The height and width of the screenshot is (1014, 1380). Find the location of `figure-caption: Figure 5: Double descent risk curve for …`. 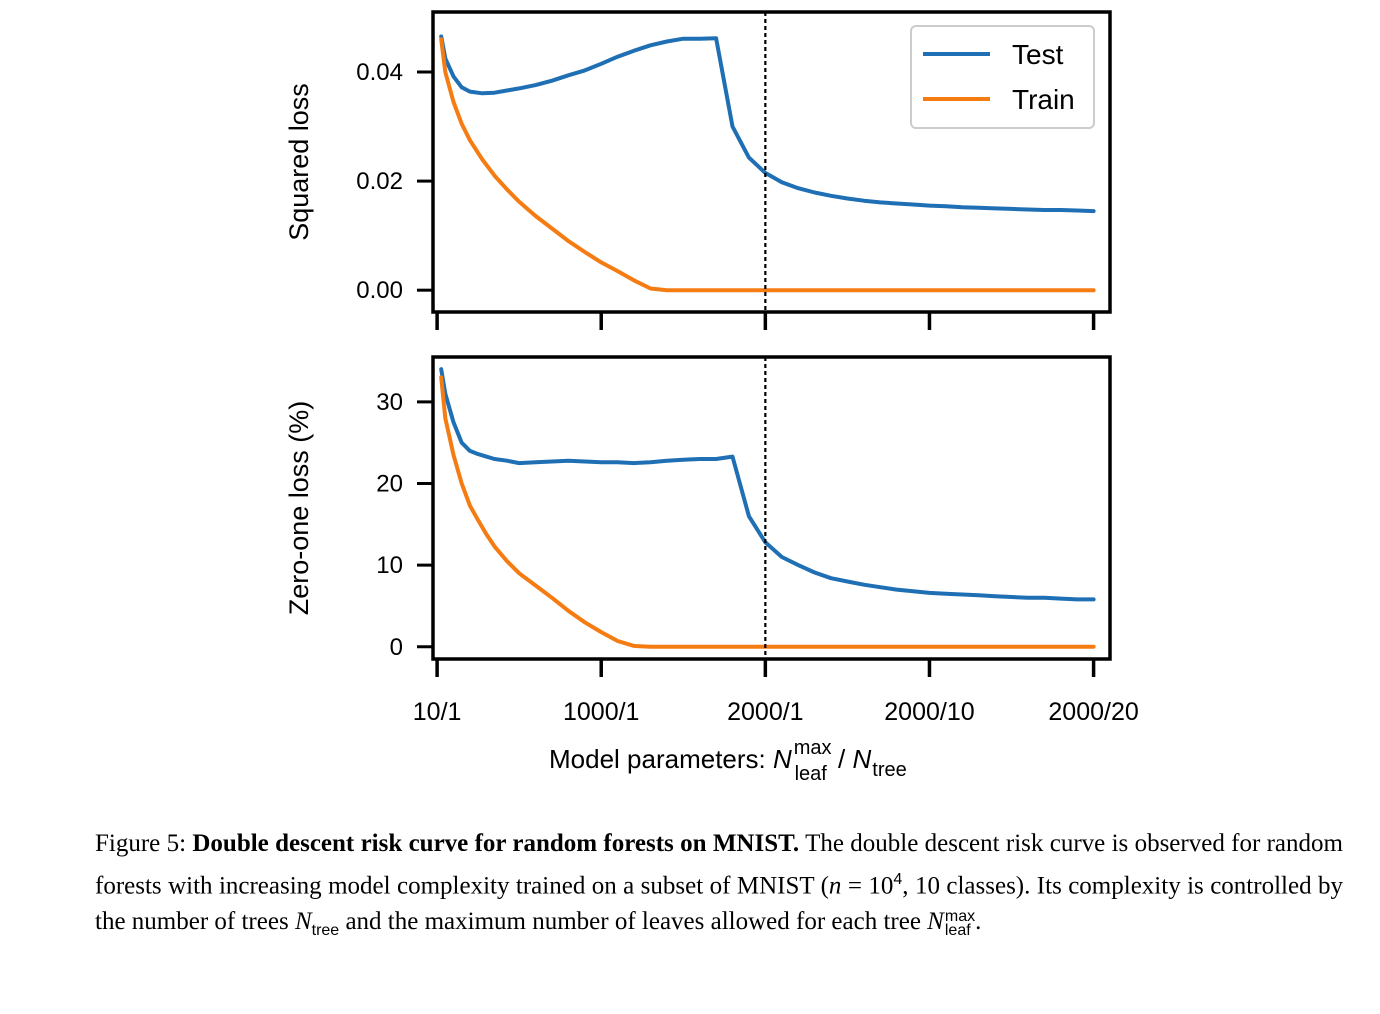

figure-caption: Figure 5: Double descent risk curve for … is located at coordinates (719, 887).